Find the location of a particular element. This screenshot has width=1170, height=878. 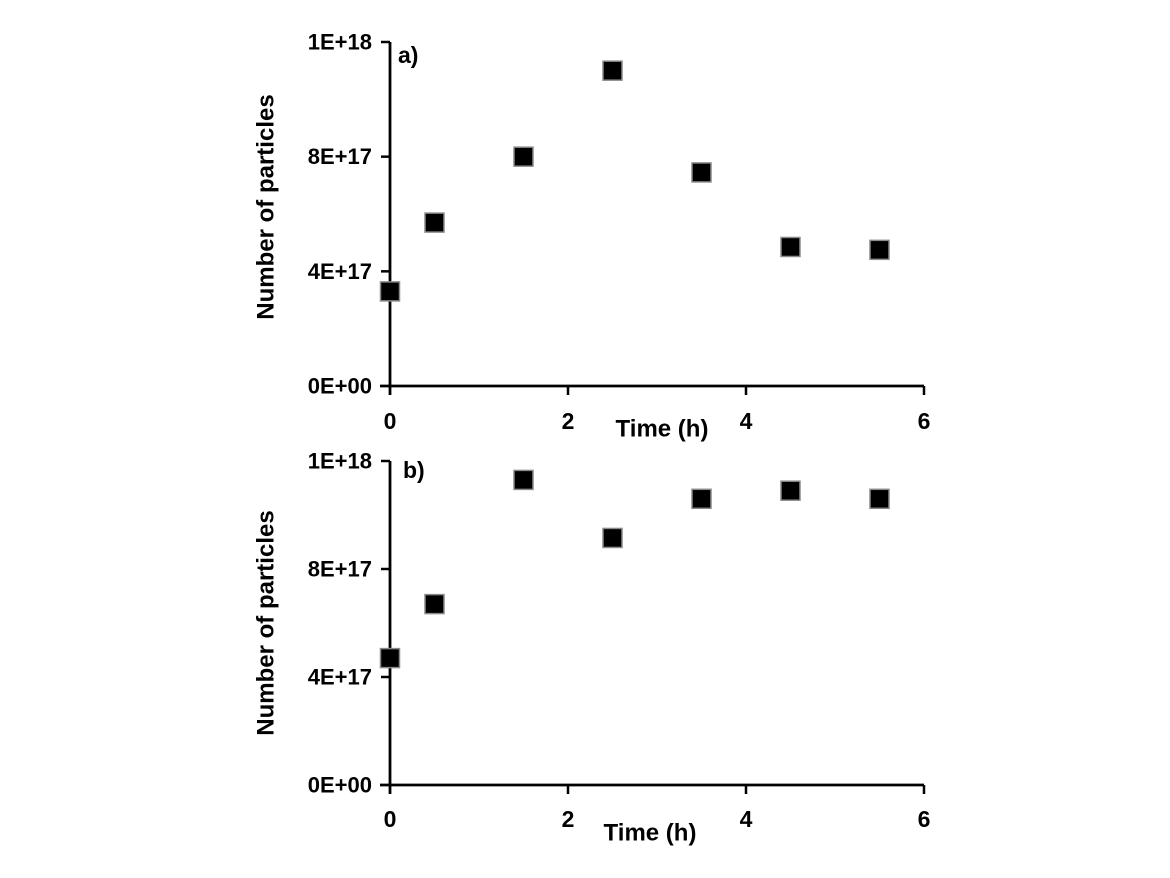

panel-label: b) is located at coordinates (414, 470).